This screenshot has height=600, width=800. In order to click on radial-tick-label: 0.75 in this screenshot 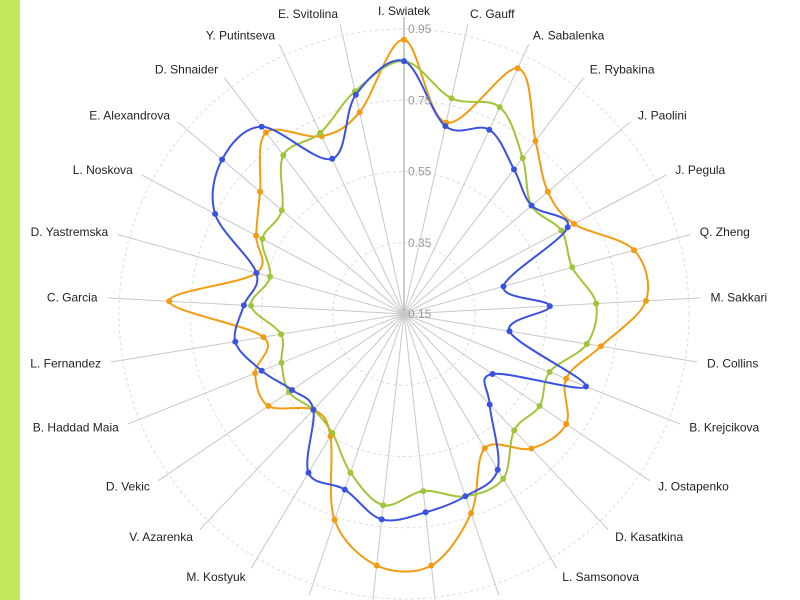, I will do `click(420, 100)`.